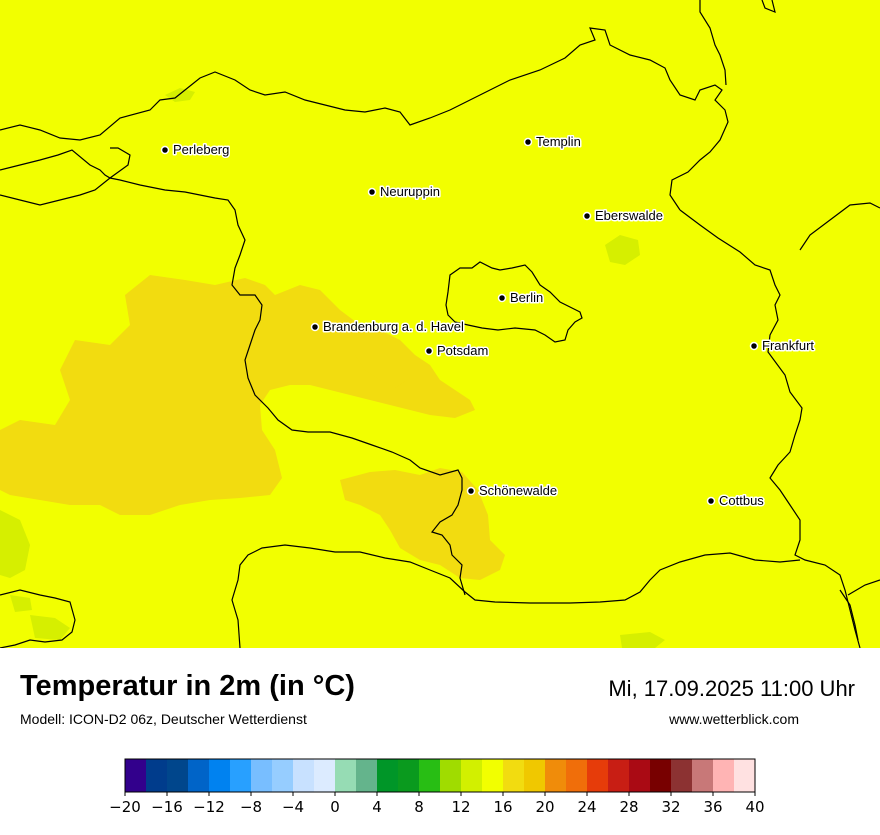  What do you see at coordinates (734, 719) in the screenshot?
I see `website-link: www.wetterblick.com` at bounding box center [734, 719].